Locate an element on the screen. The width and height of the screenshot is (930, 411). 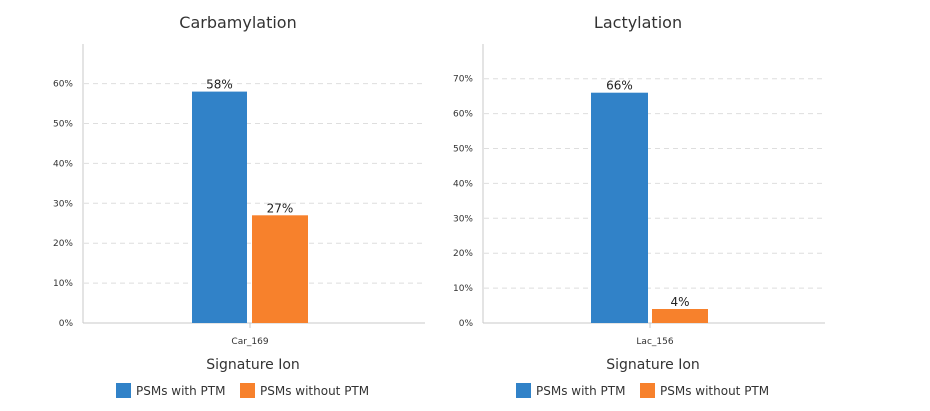
data-labels: 58% 27% is located at coordinates (249, 147).